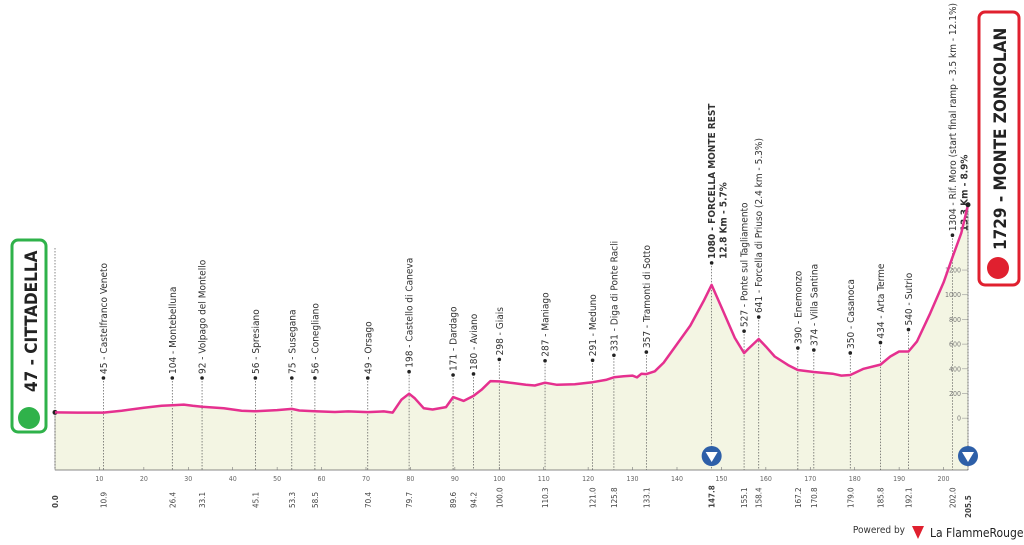 Image resolution: width=1024 pixels, height=545 pixels. I want to click on x-tick-label: 20, so click(144, 479).